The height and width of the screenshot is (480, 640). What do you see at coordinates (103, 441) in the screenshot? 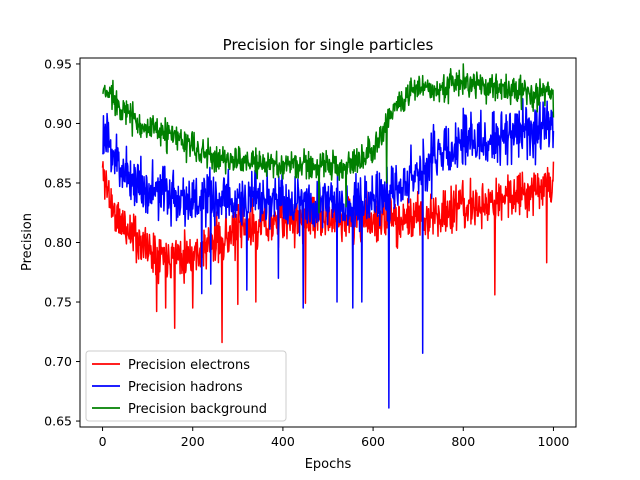
I see `x-tick-label: 0` at bounding box center [103, 441].